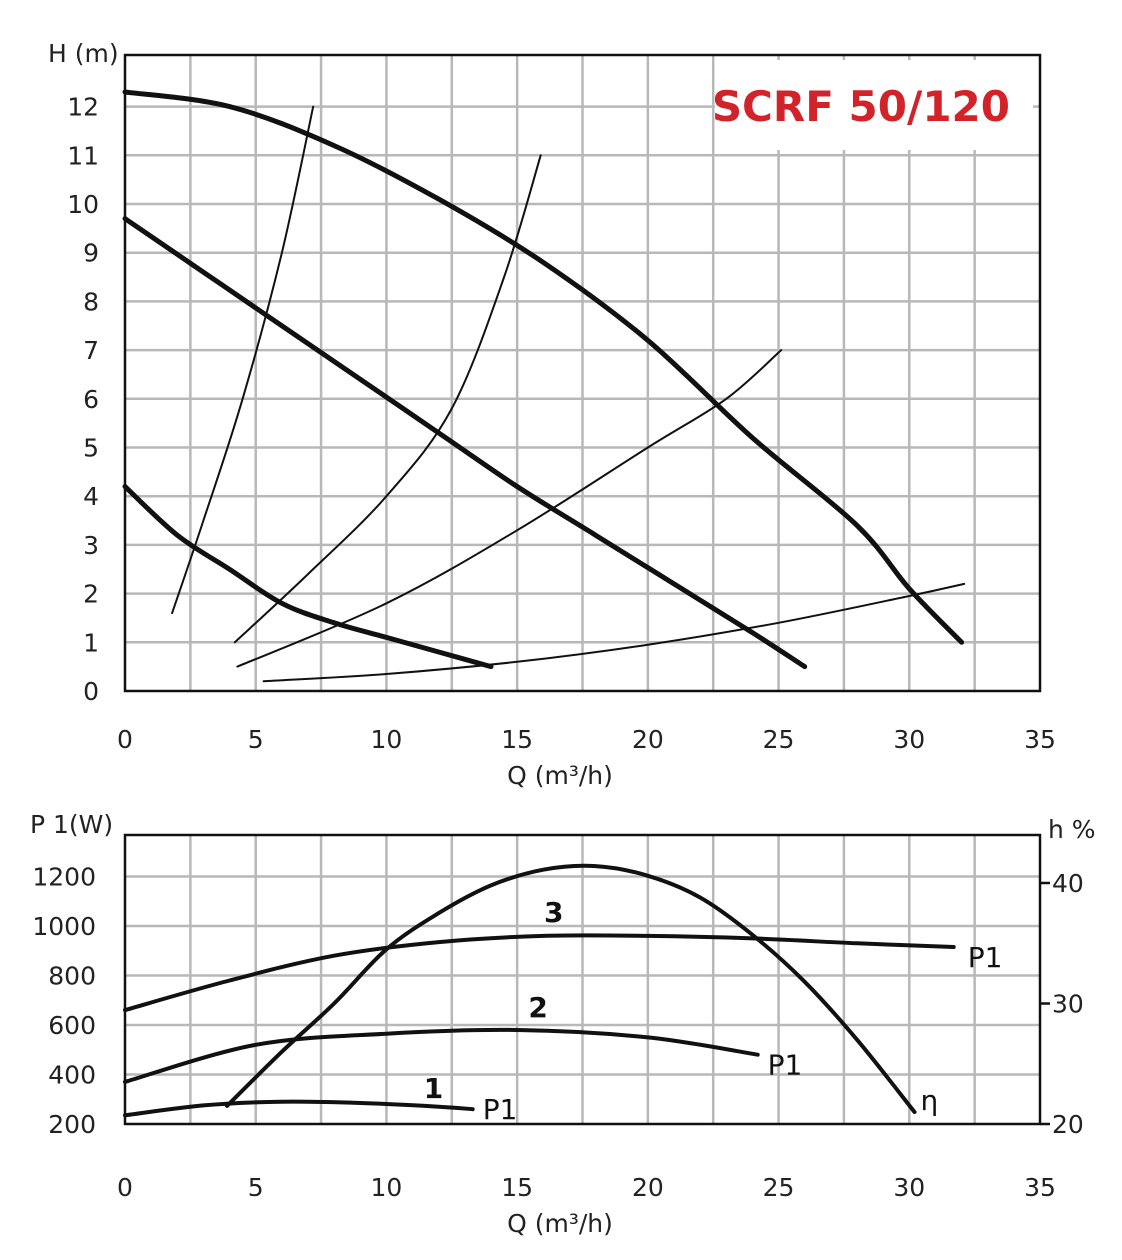 The height and width of the screenshot is (1260, 1122). Describe the element at coordinates (83, 53) in the screenshot. I see `top-y-axis-label: H (m)` at that location.